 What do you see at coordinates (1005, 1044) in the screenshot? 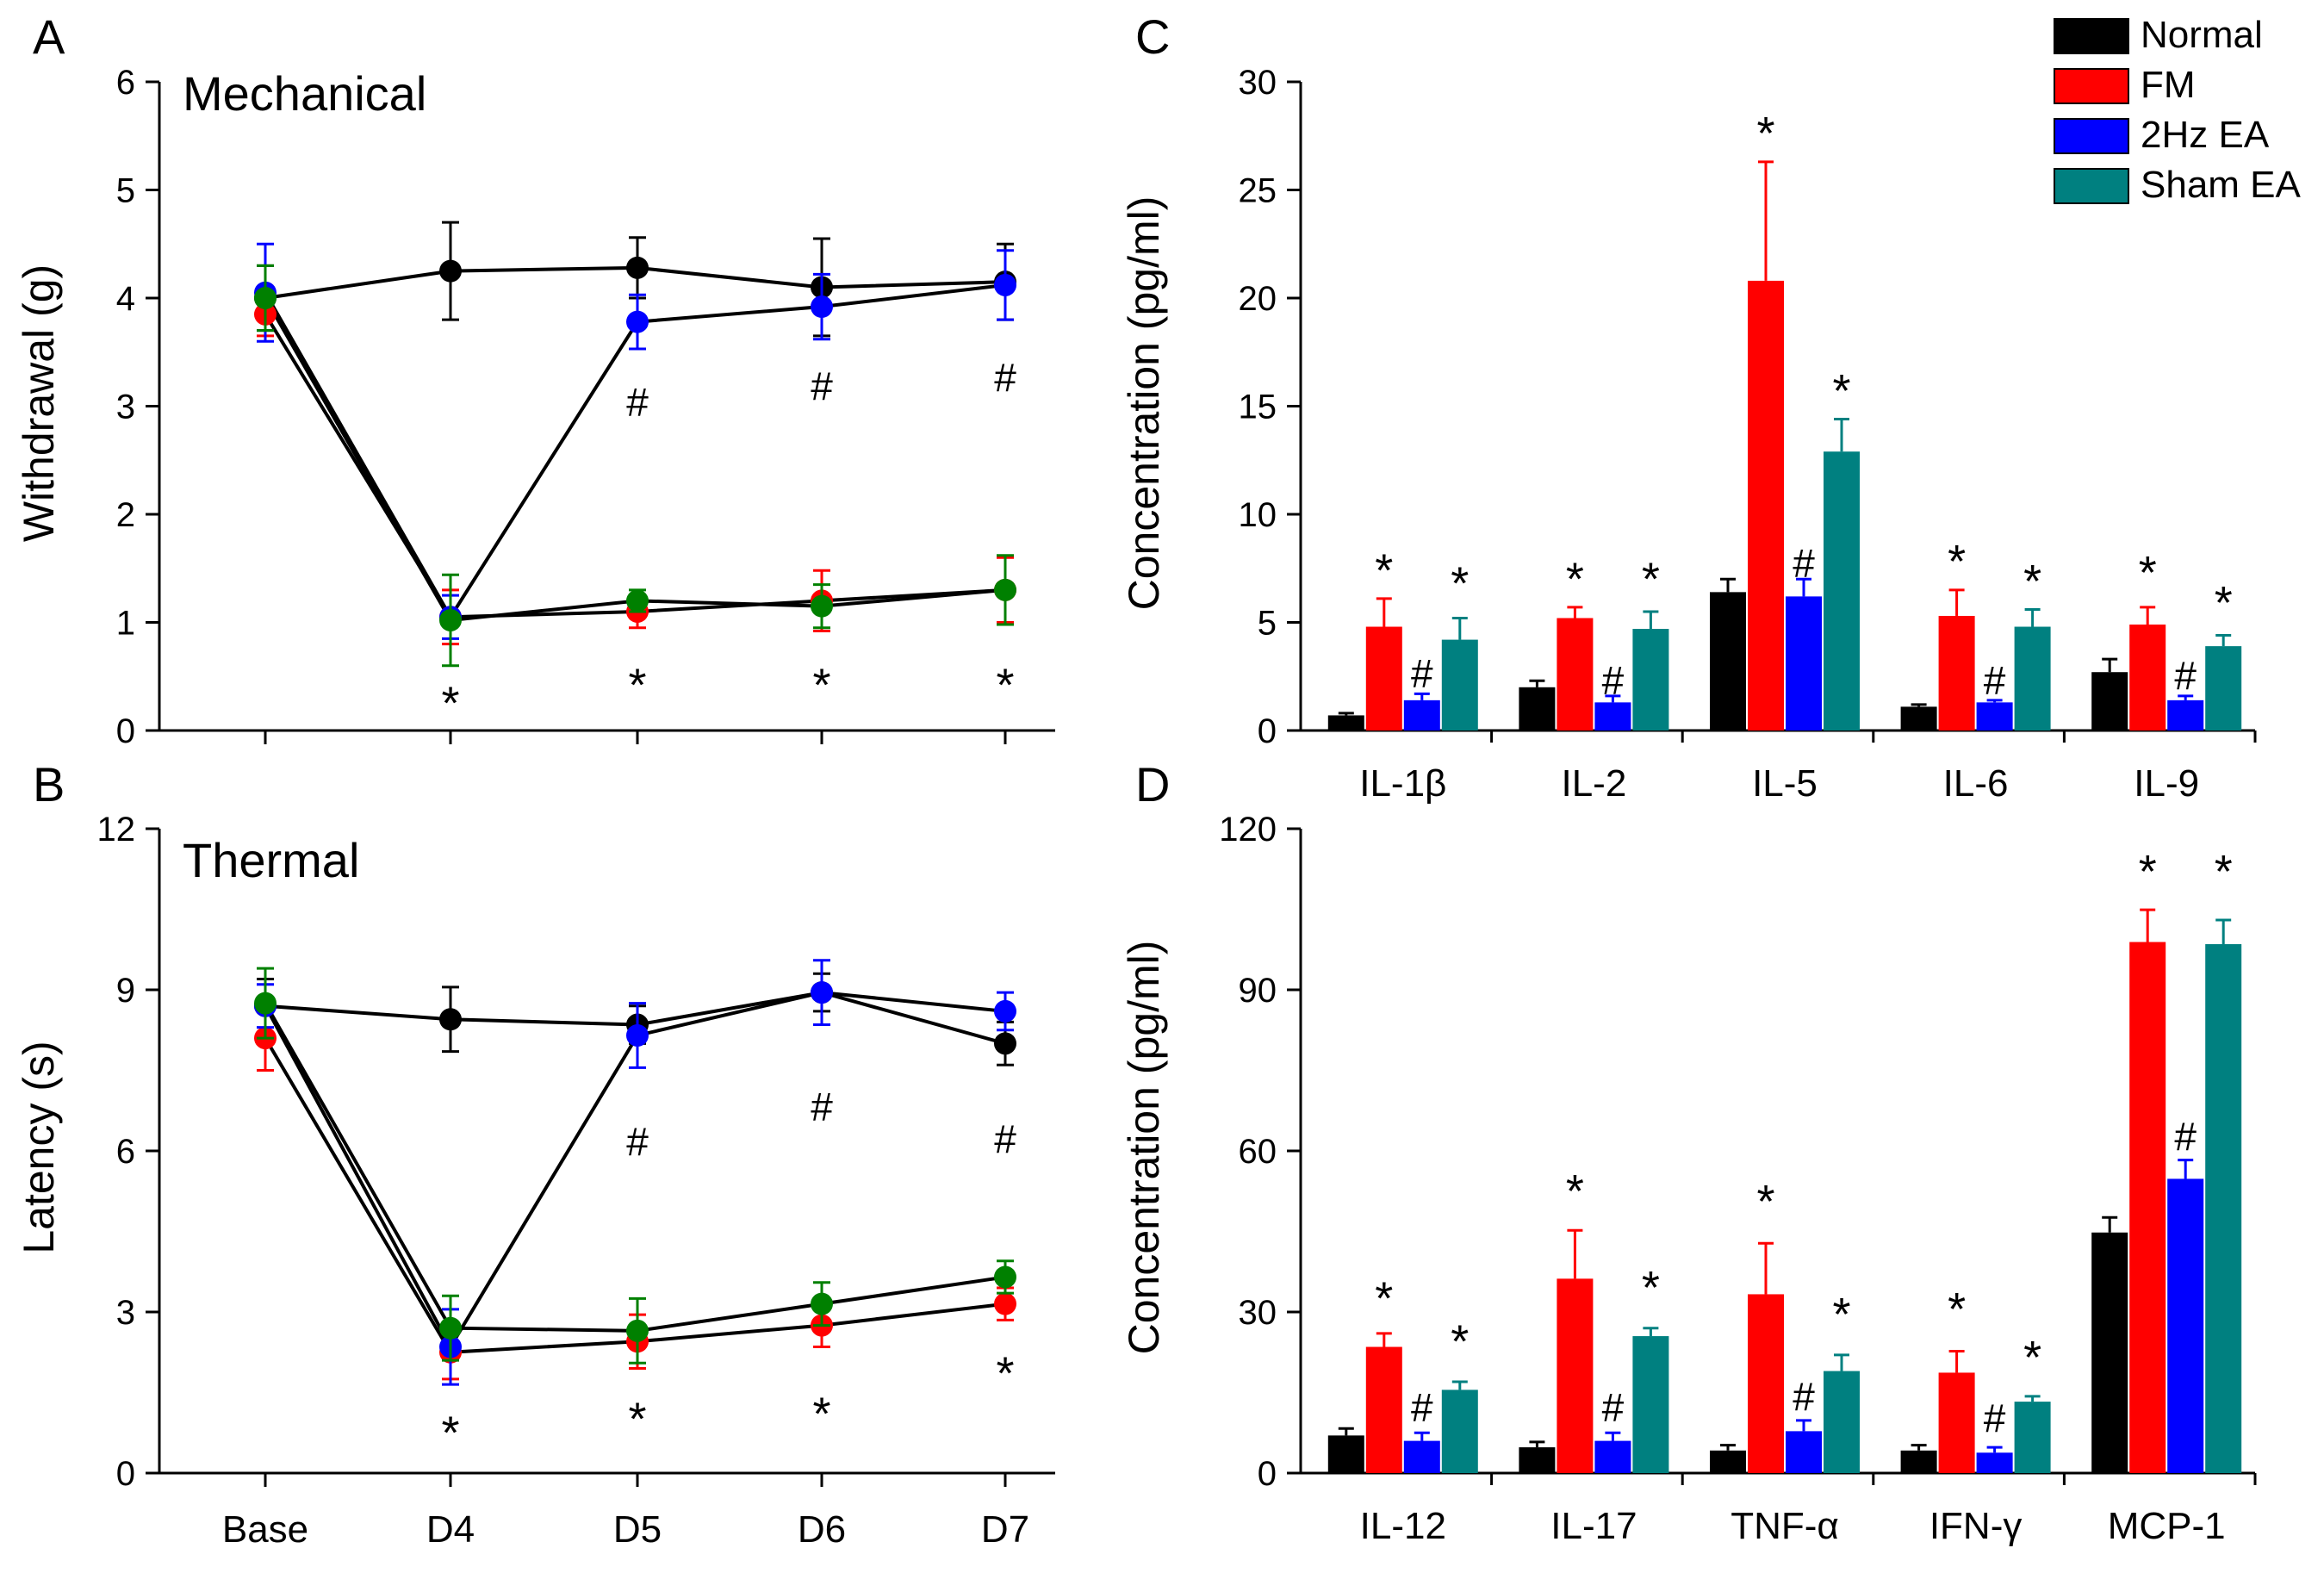
I see `data-point-normal-d7` at bounding box center [1005, 1044].